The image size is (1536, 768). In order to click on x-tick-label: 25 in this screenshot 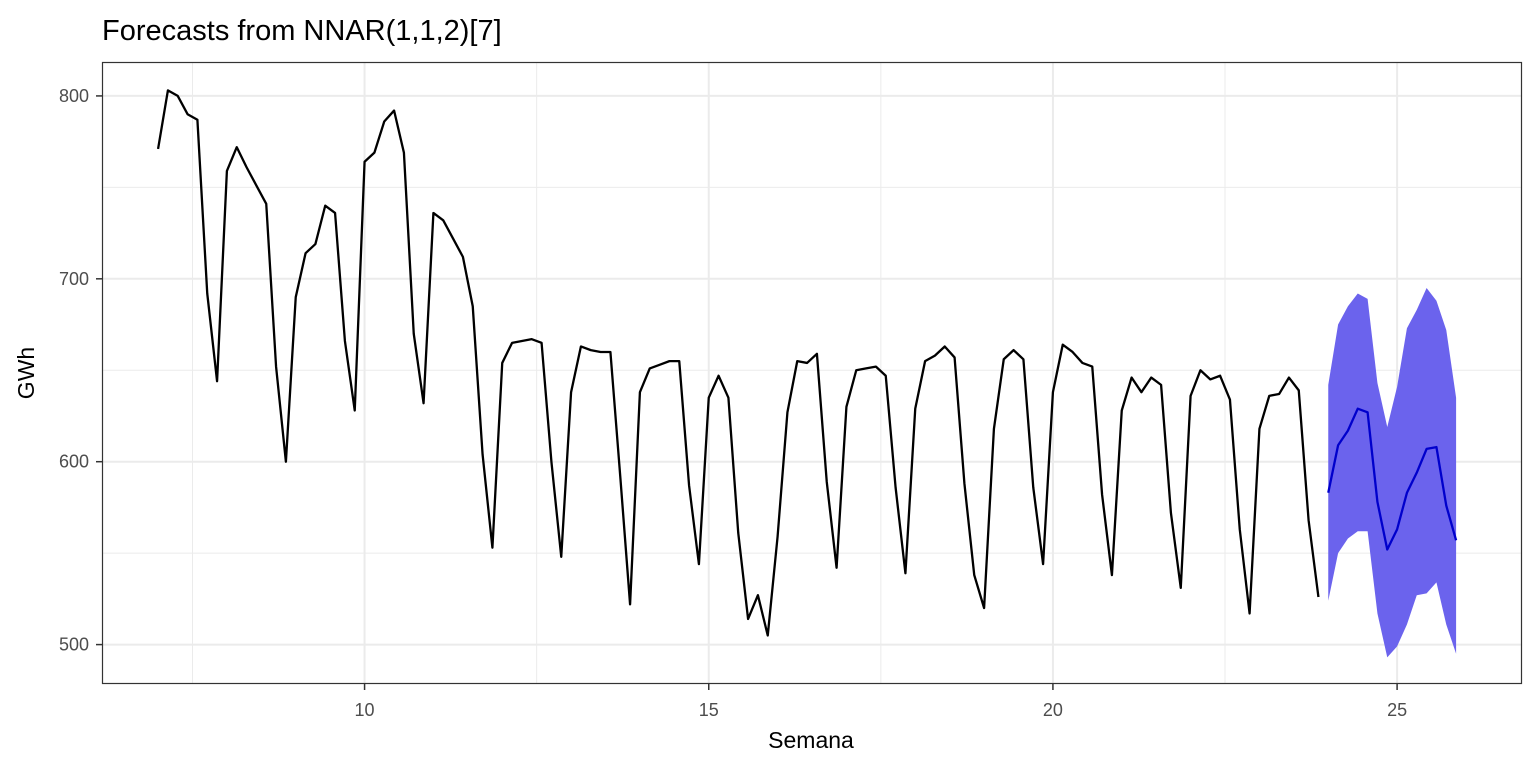, I will do `click(1397, 710)`.